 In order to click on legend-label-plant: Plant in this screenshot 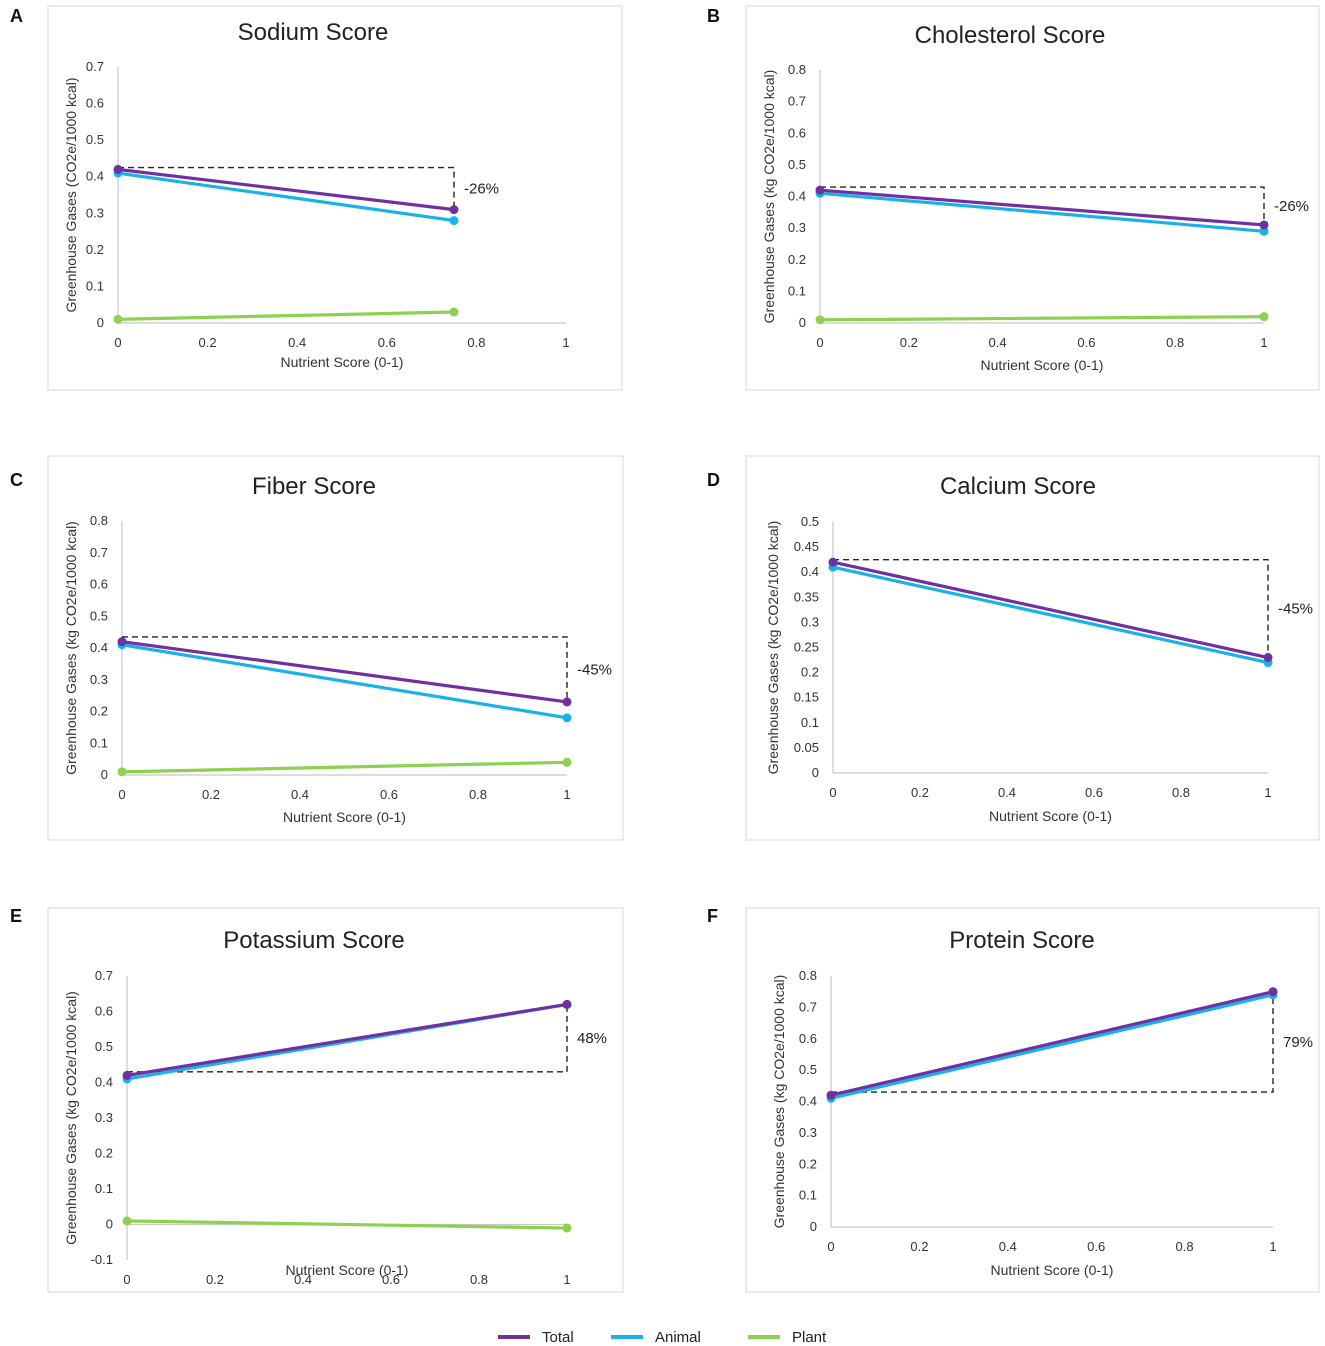, I will do `click(809, 1337)`.